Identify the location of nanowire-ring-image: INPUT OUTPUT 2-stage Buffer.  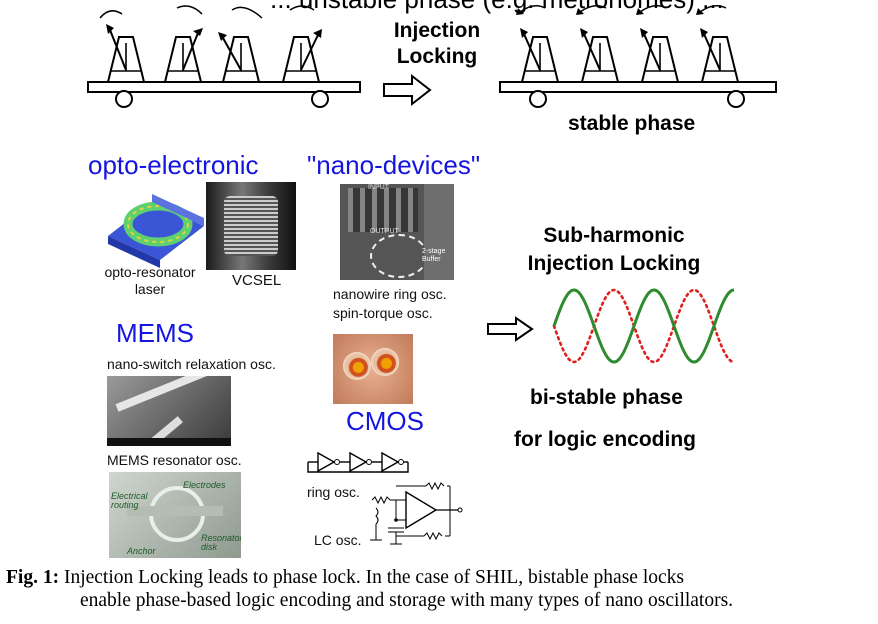
(397, 232).